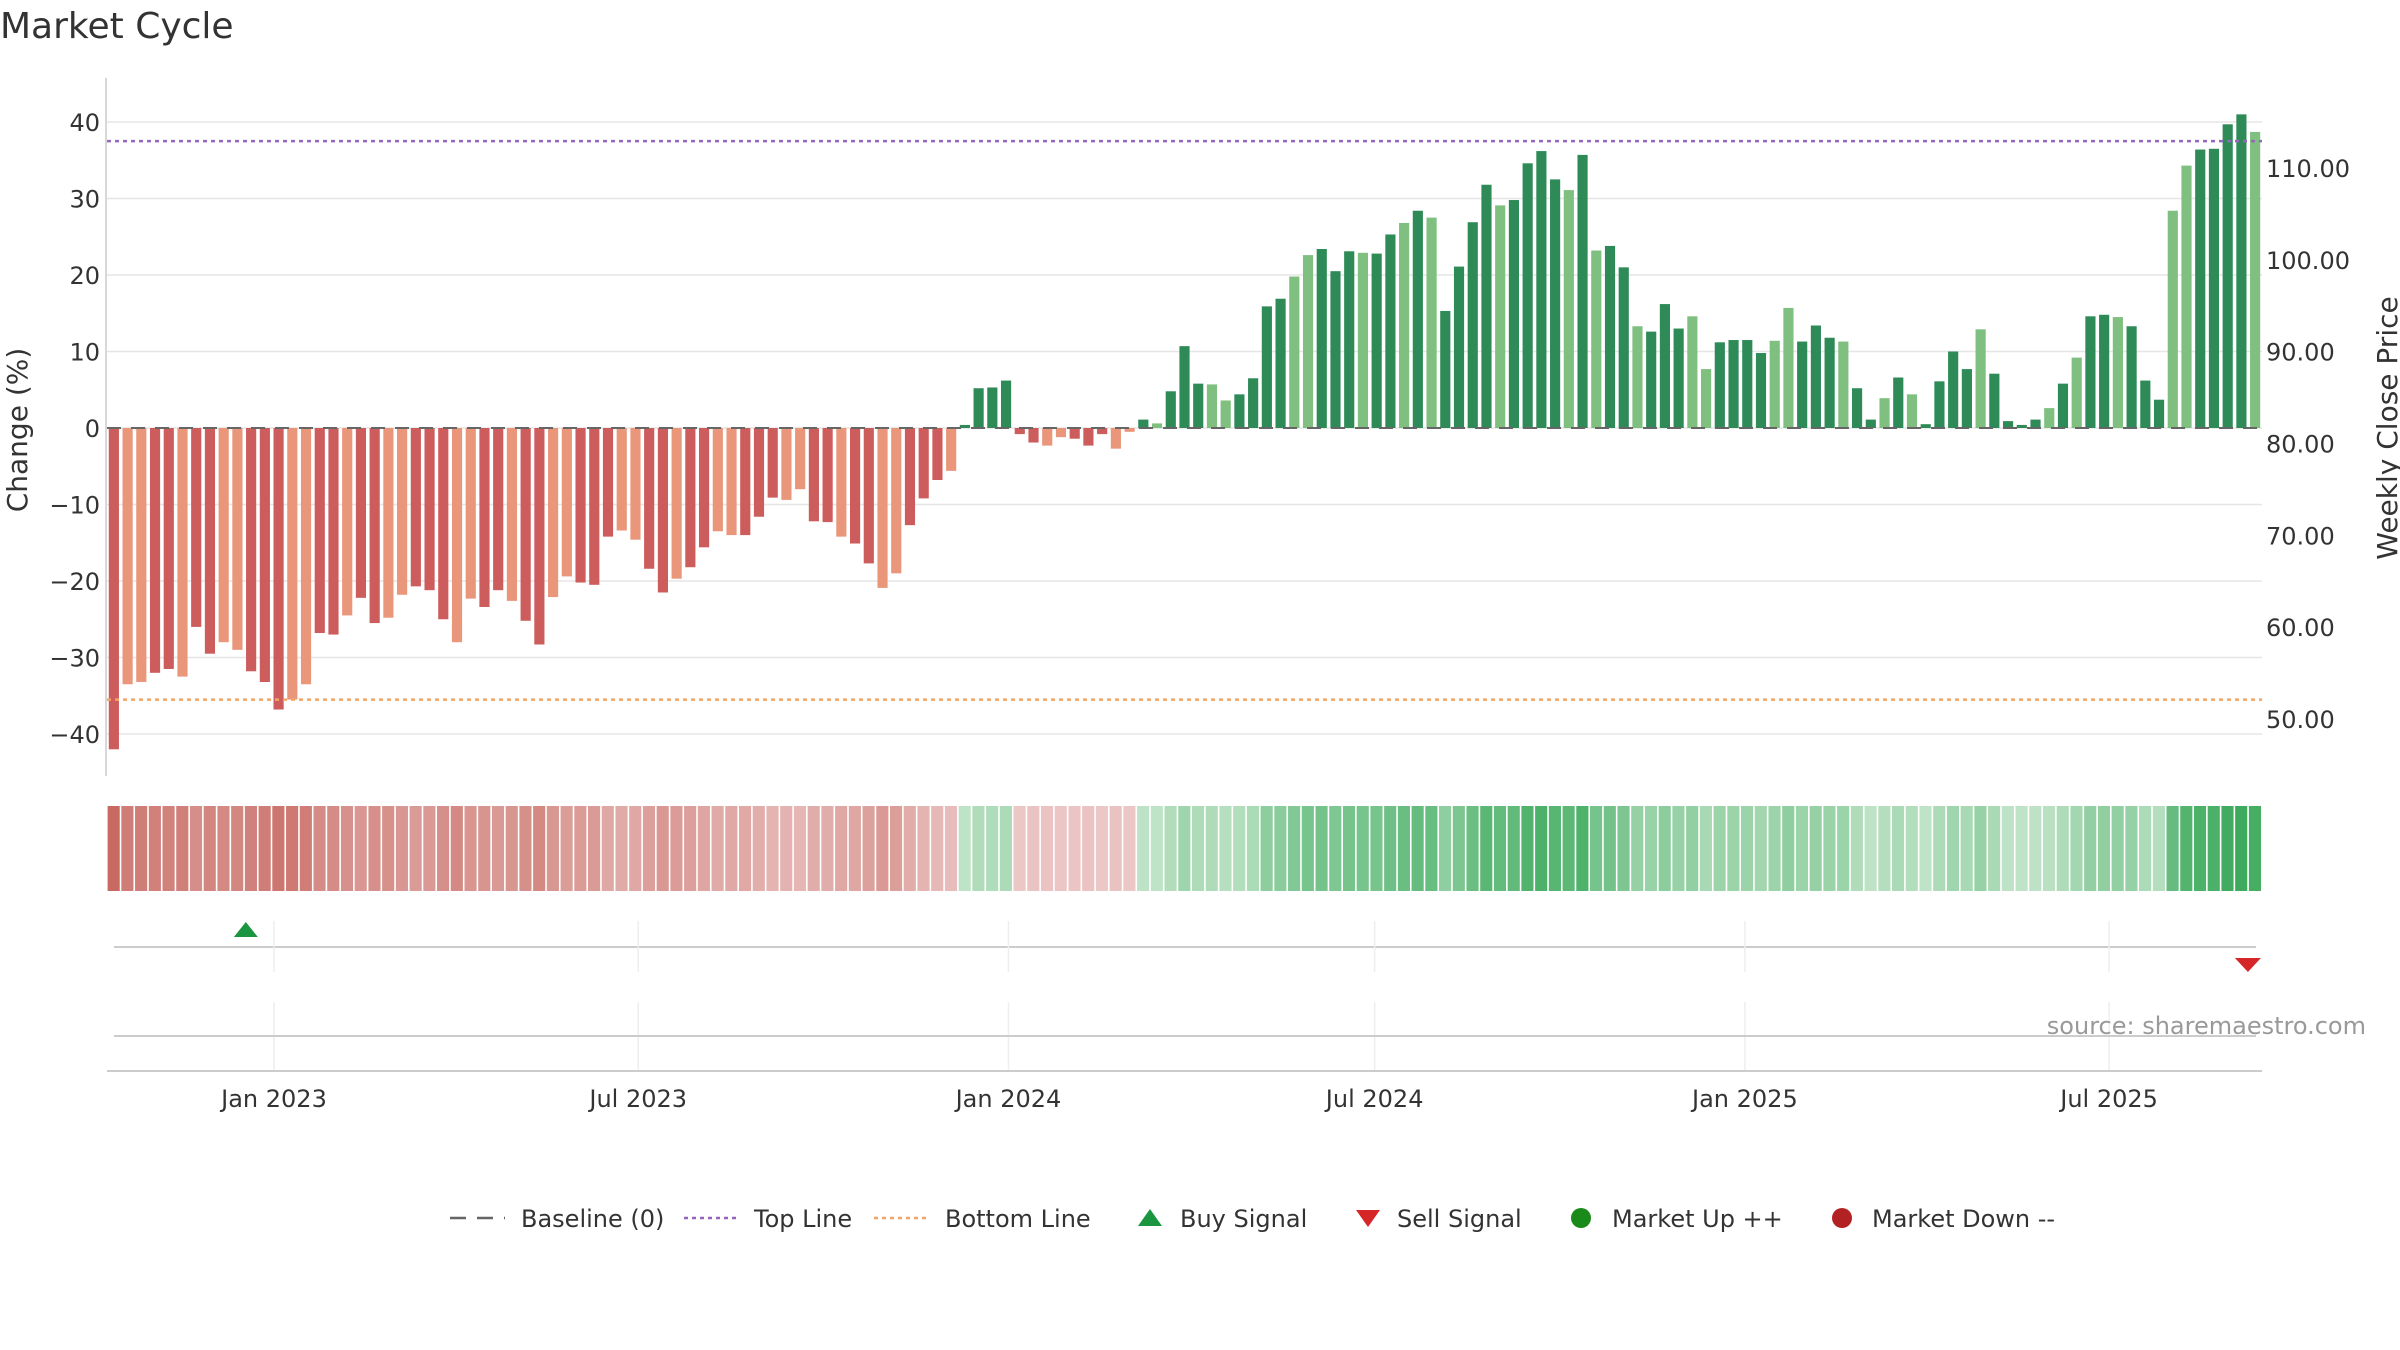 The width and height of the screenshot is (2400, 1350). I want to click on y-tick-label: −30, so click(74, 659).